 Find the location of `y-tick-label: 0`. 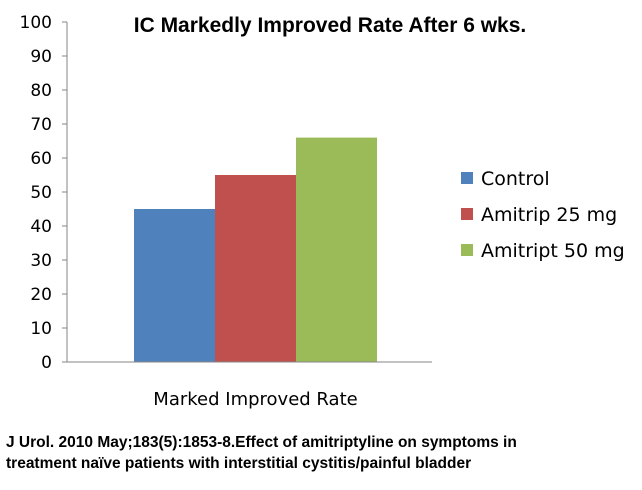

y-tick-label: 0 is located at coordinates (46, 363).